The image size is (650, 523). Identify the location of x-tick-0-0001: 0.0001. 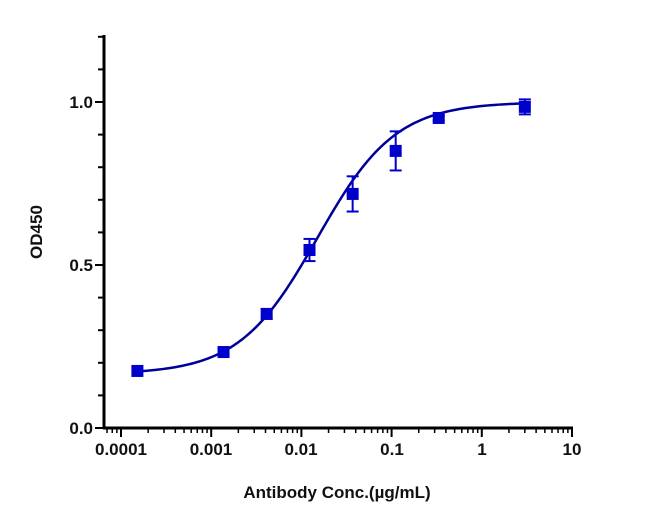
(121, 449).